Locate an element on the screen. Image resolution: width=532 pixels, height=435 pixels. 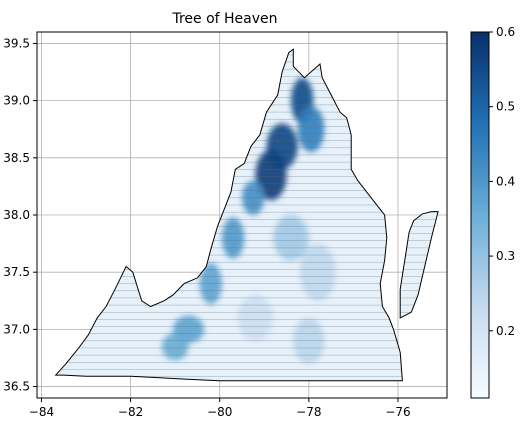
y-tick-label: 37.5 is located at coordinates (16, 272).